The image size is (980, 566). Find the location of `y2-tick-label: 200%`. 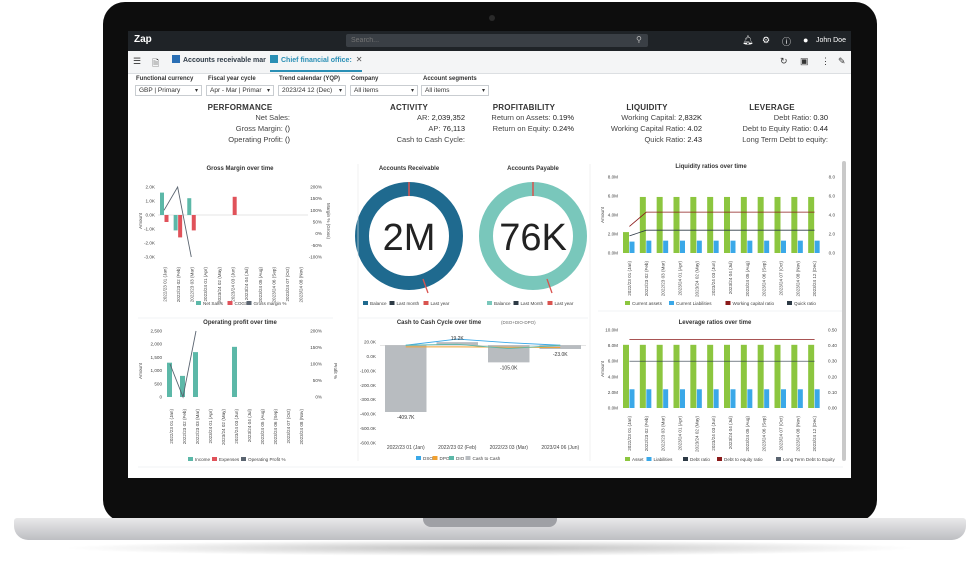

y2-tick-label: 200% is located at coordinates (316, 187).